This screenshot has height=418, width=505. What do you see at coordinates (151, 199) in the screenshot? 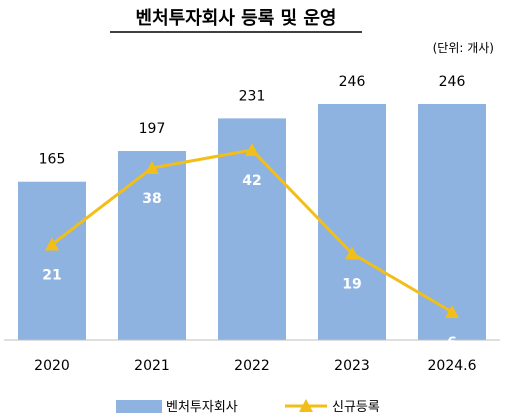
I see `line-value-label: 38` at bounding box center [151, 199].